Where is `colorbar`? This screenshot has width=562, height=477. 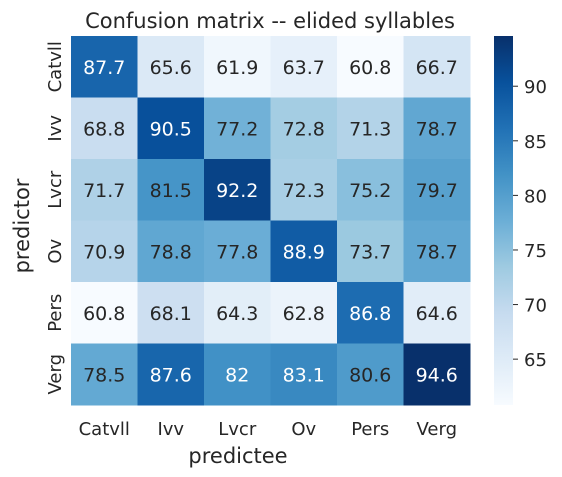
colorbar is located at coordinates (503, 220).